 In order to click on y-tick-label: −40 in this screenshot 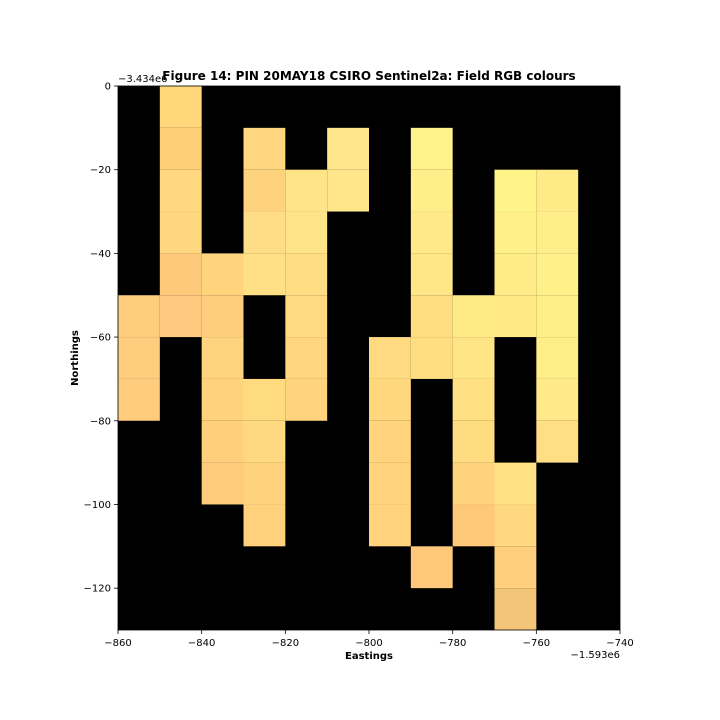, I will do `click(100, 254)`.